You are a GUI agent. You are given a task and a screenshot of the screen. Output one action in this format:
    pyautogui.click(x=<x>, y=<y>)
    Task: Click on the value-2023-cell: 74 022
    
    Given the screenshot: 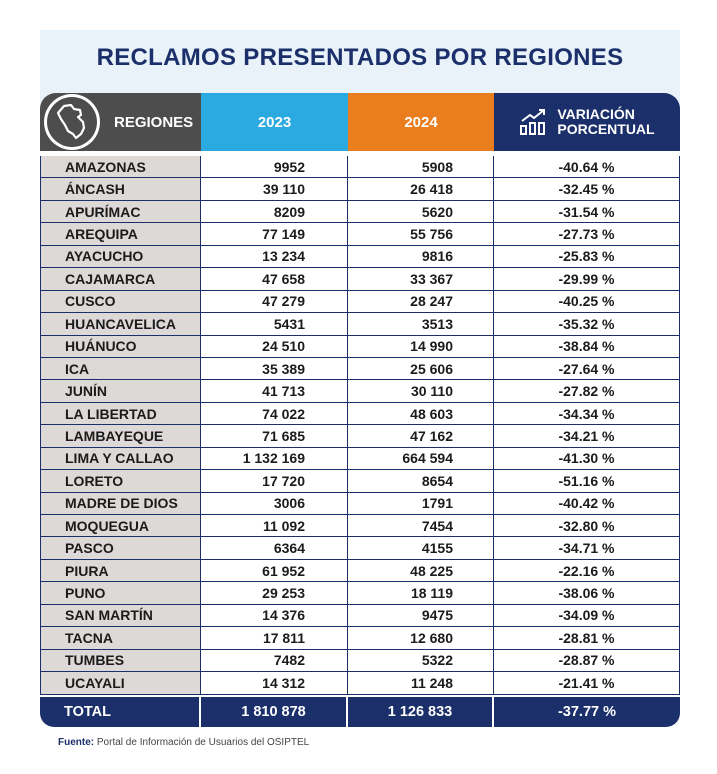 What is the action you would take?
    pyautogui.click(x=274, y=414)
    